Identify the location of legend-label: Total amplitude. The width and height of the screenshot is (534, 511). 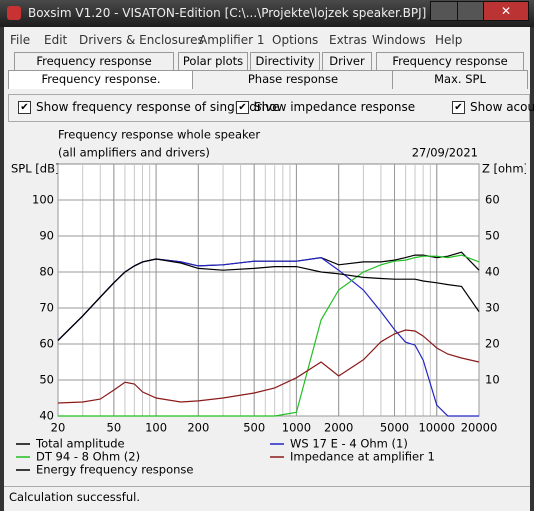
(80, 444).